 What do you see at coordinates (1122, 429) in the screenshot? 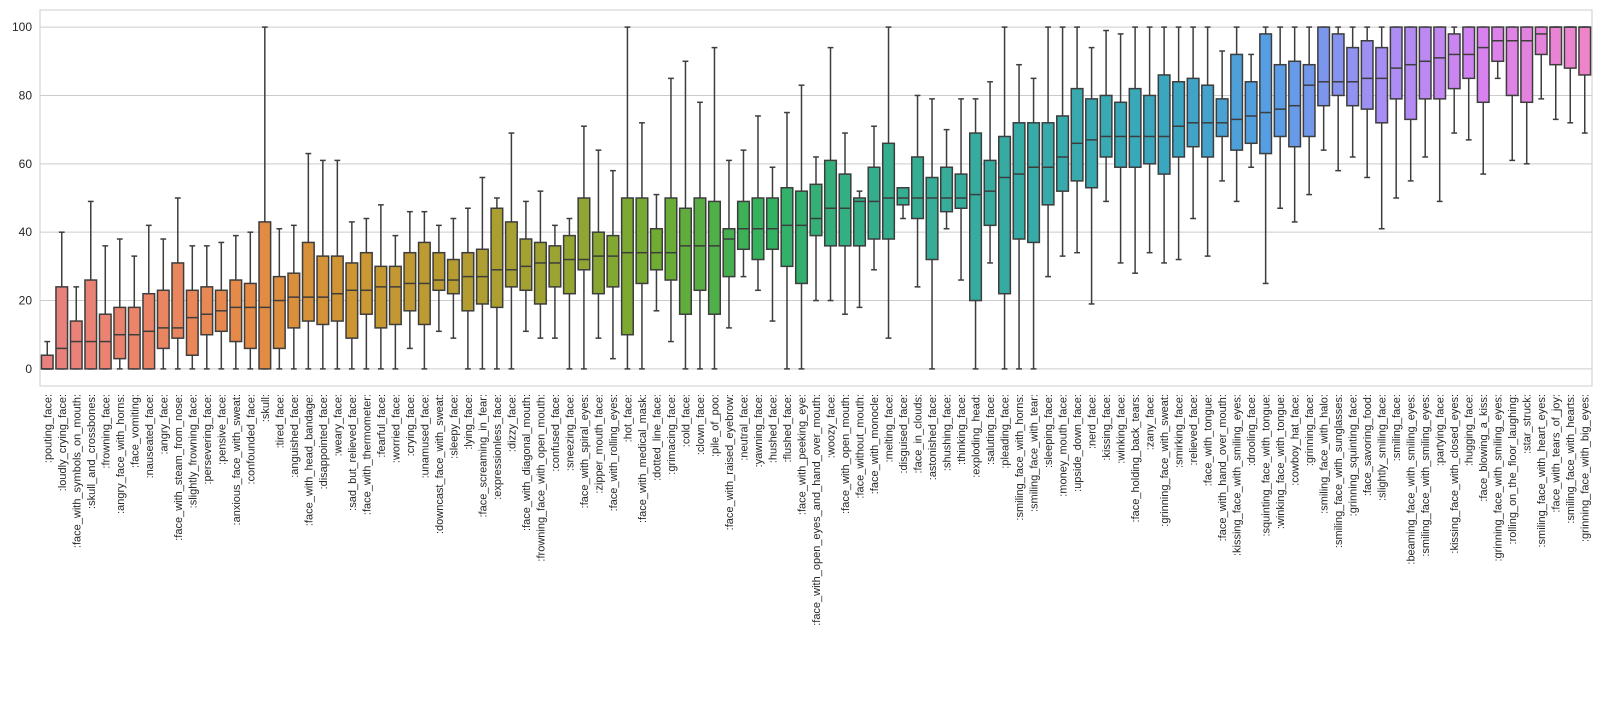
I see `x-tick-label: :winking_face:` at bounding box center [1122, 429].